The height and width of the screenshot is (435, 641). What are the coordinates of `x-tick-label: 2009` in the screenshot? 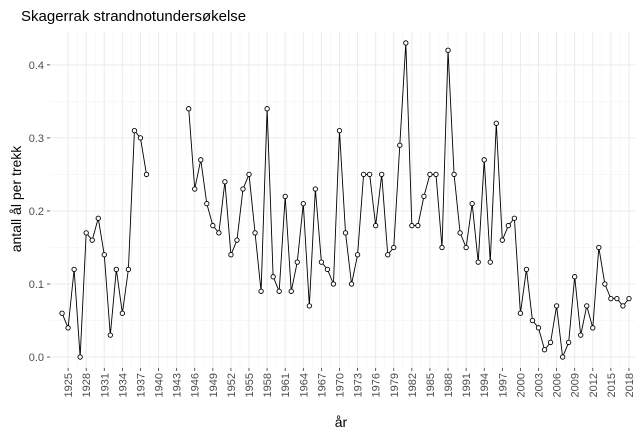 It's located at (576, 385).